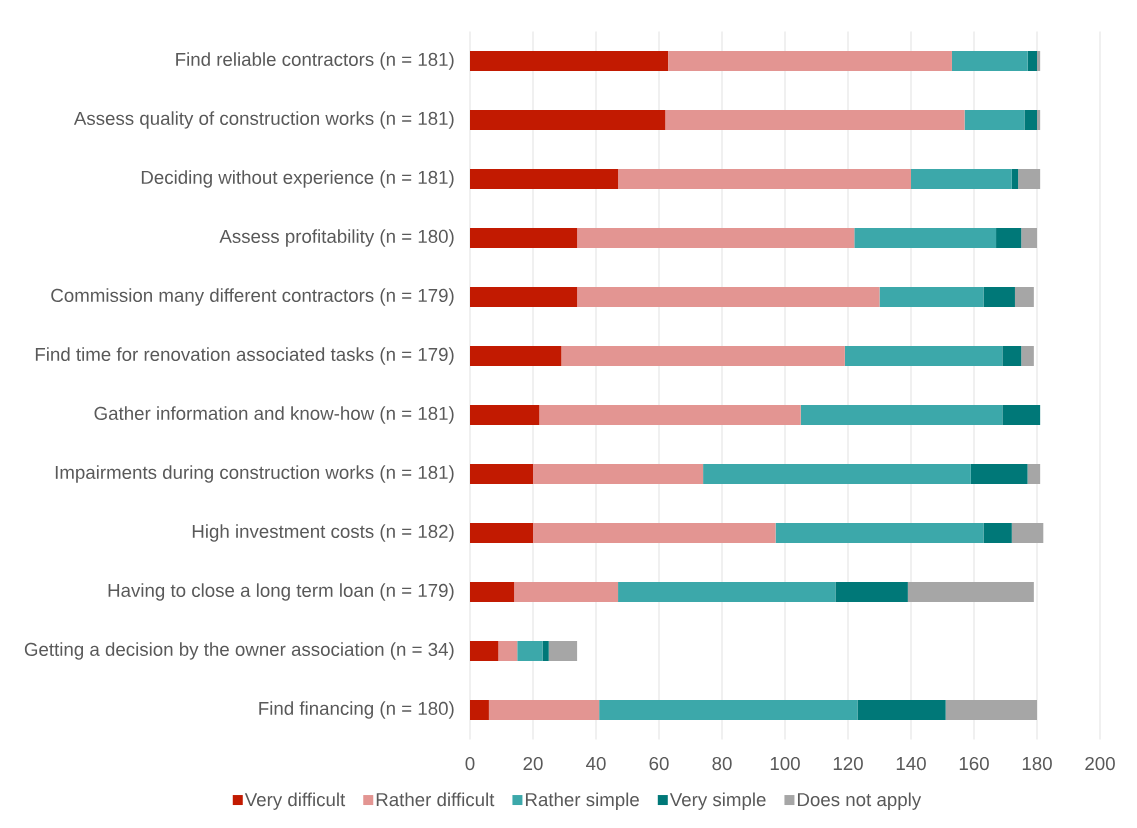 Image resolution: width=1137 pixels, height=828 pixels. Describe the element at coordinates (785, 763) in the screenshot. I see `x-tick-label: 100` at that location.